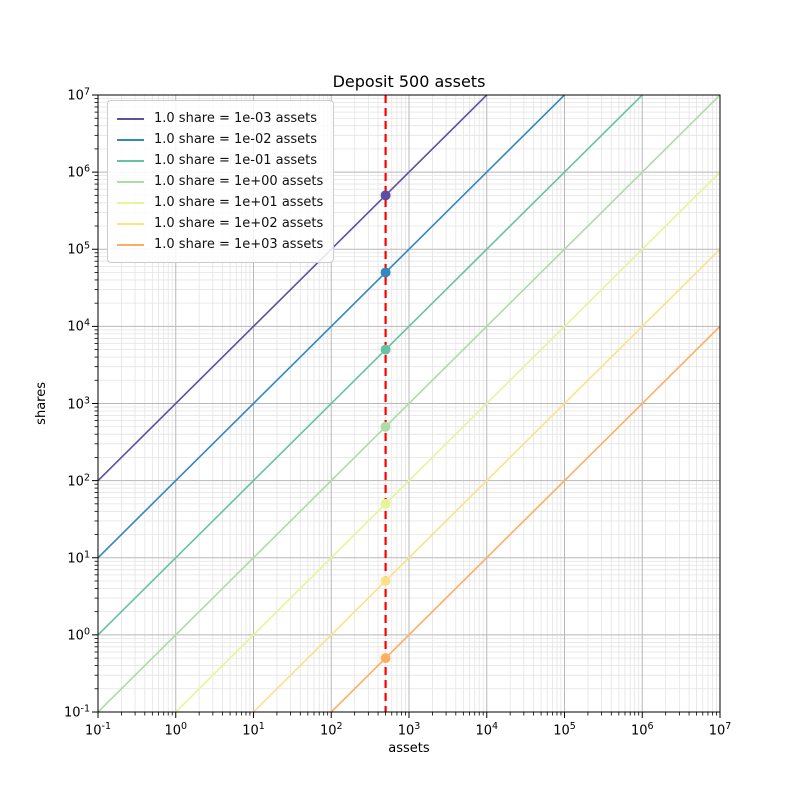 The image size is (800, 800). What do you see at coordinates (78, 326) in the screenshot?
I see `y-tick-label-1e4: 10⁴` at bounding box center [78, 326].